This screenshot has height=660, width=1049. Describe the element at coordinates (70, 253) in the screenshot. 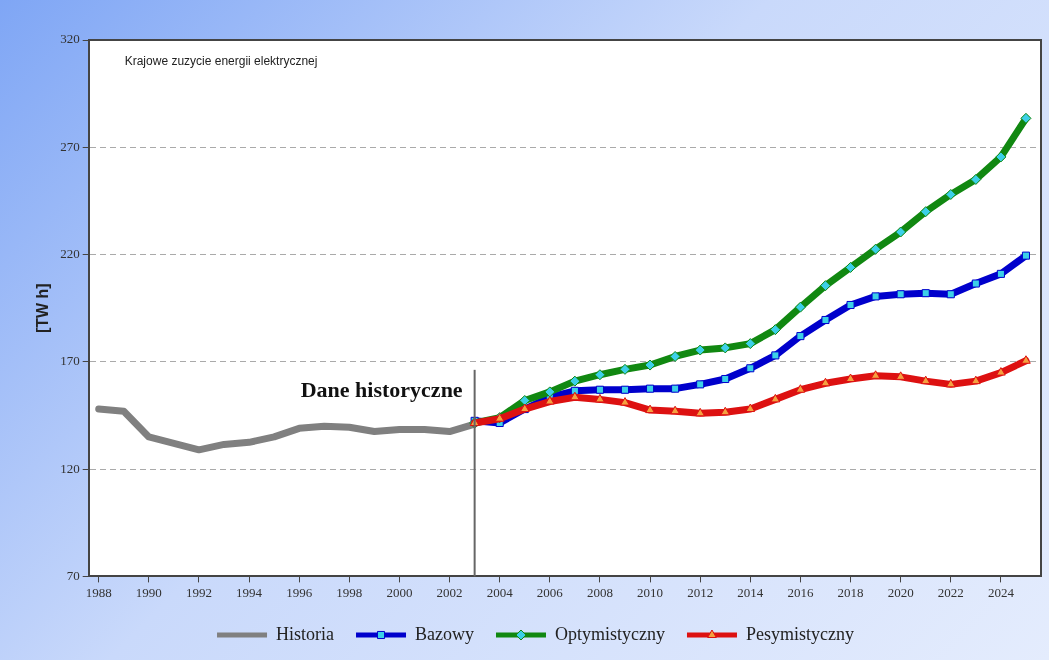

I see `y-tick-label: 220` at that location.